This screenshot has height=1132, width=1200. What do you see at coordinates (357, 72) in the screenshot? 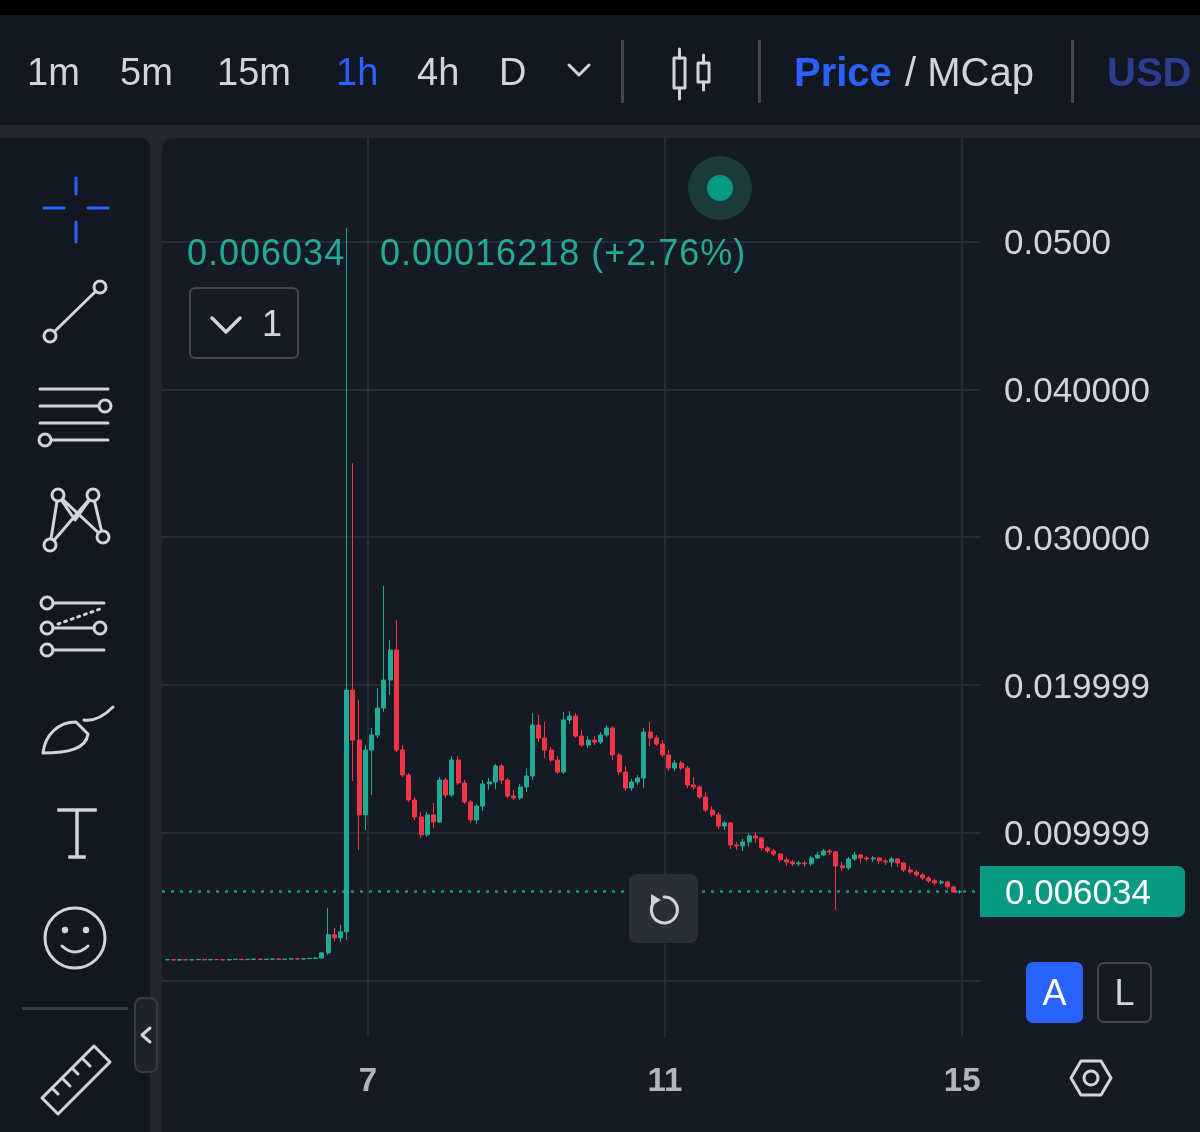
I see `text: 1h` at bounding box center [357, 72].